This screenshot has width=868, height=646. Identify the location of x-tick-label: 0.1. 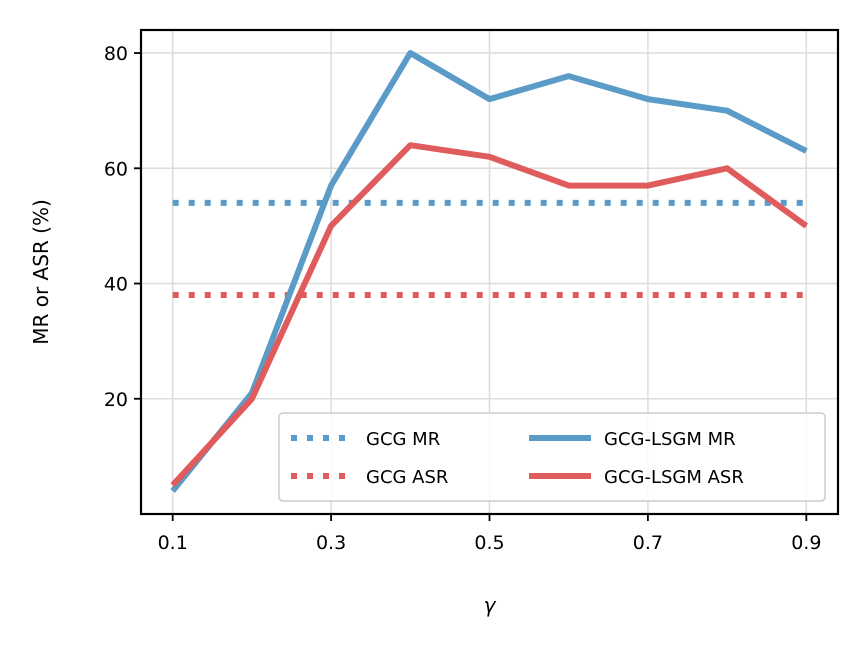
(173, 543).